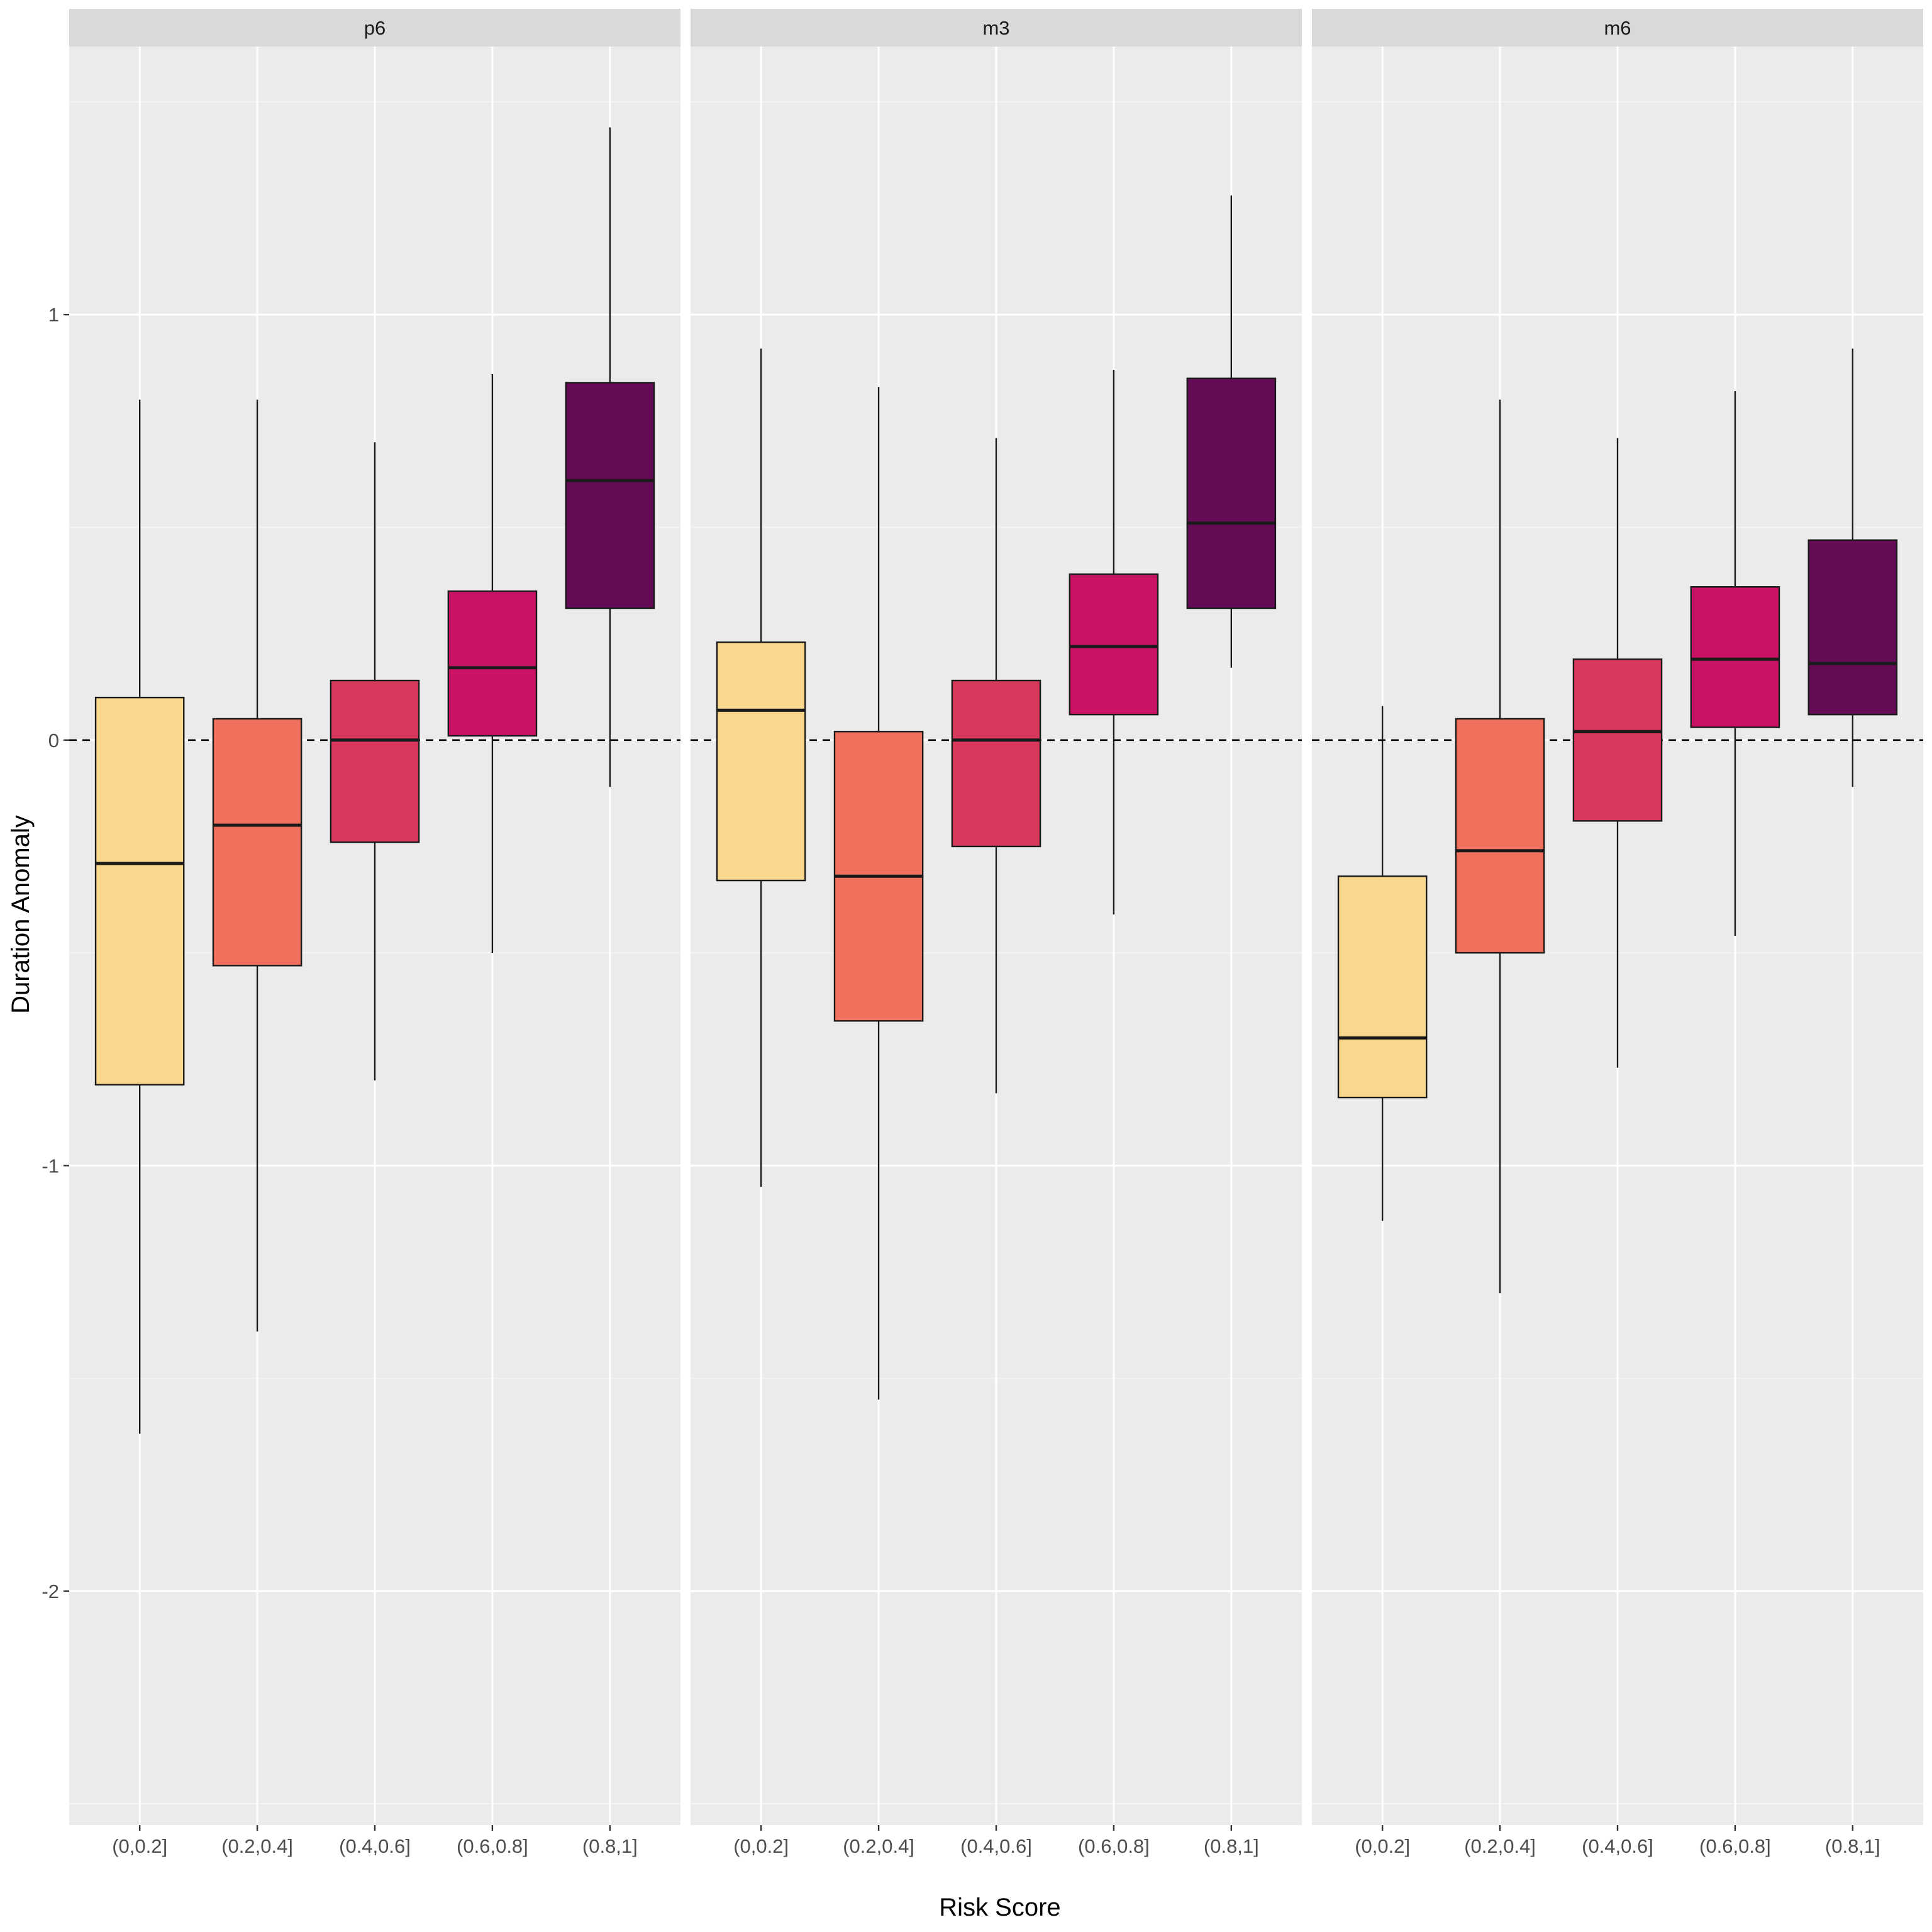 Image resolution: width=1932 pixels, height=1932 pixels. What do you see at coordinates (21, 914) in the screenshot?
I see `y-axis-title: Duration Anomaly` at bounding box center [21, 914].